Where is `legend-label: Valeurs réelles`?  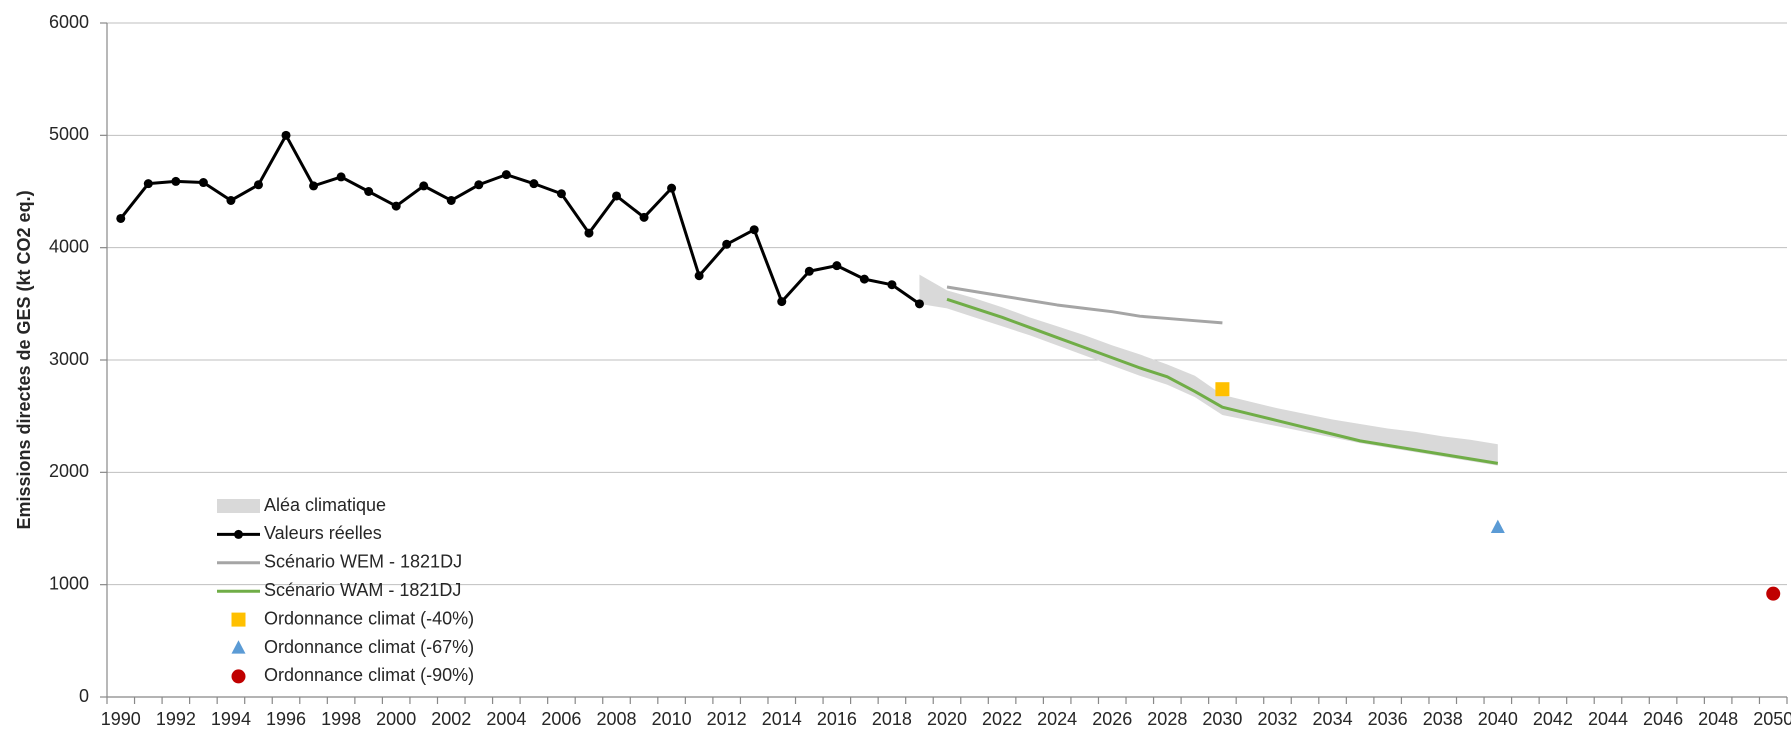 legend-label: Valeurs réelles is located at coordinates (323, 533).